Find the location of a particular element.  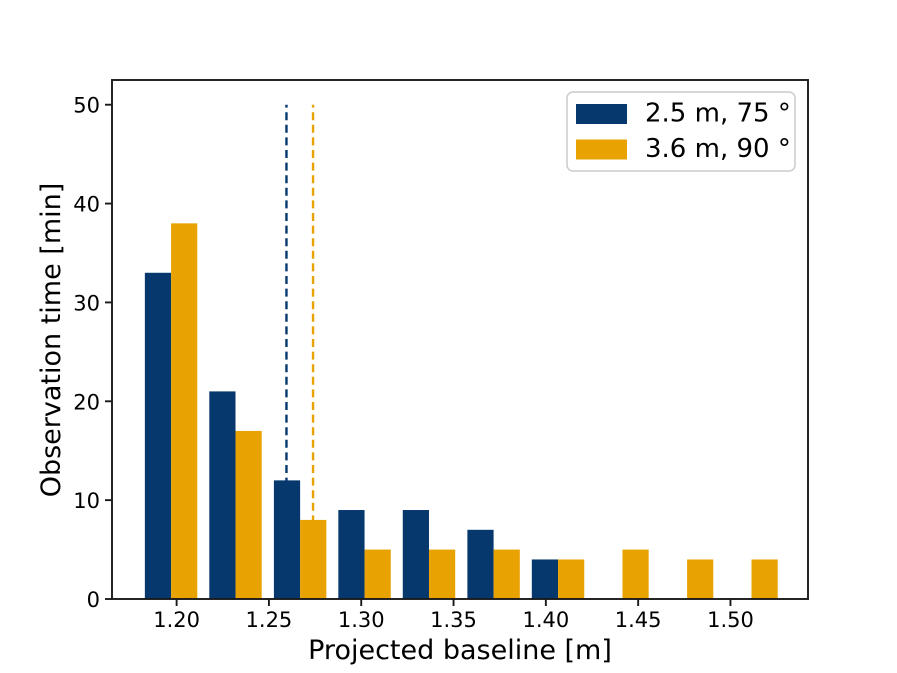

y-tick-label: 40 is located at coordinates (86, 205).